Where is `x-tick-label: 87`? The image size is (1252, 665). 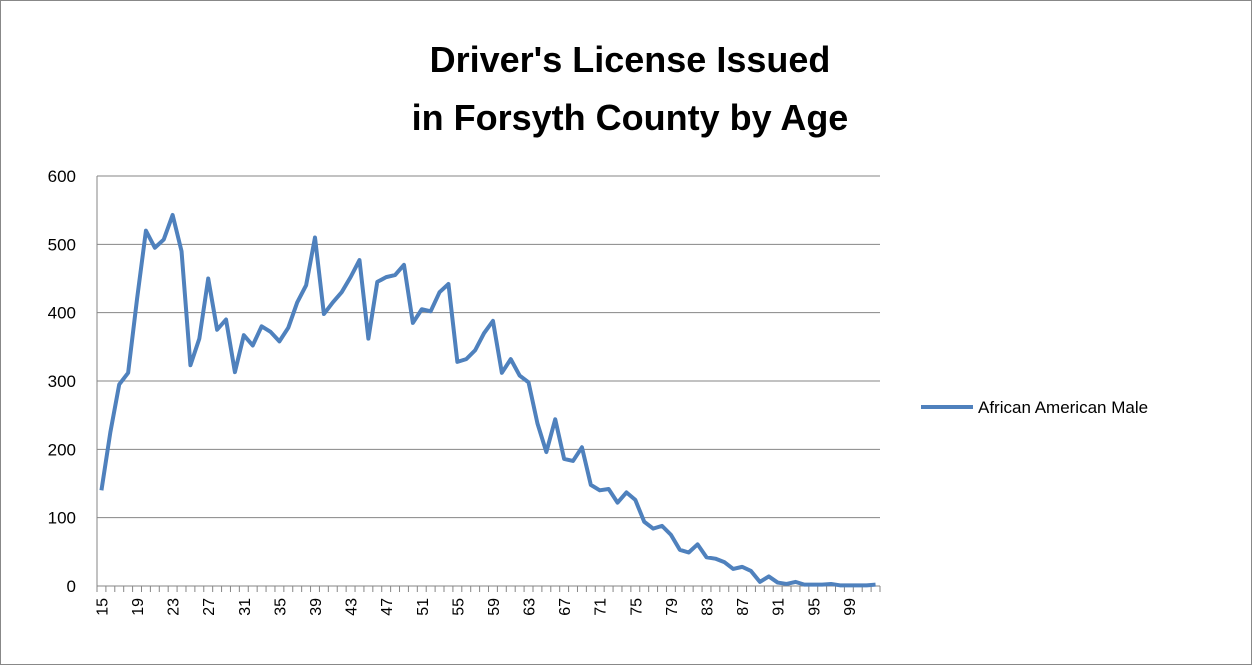 x-tick-label: 87 is located at coordinates (743, 607).